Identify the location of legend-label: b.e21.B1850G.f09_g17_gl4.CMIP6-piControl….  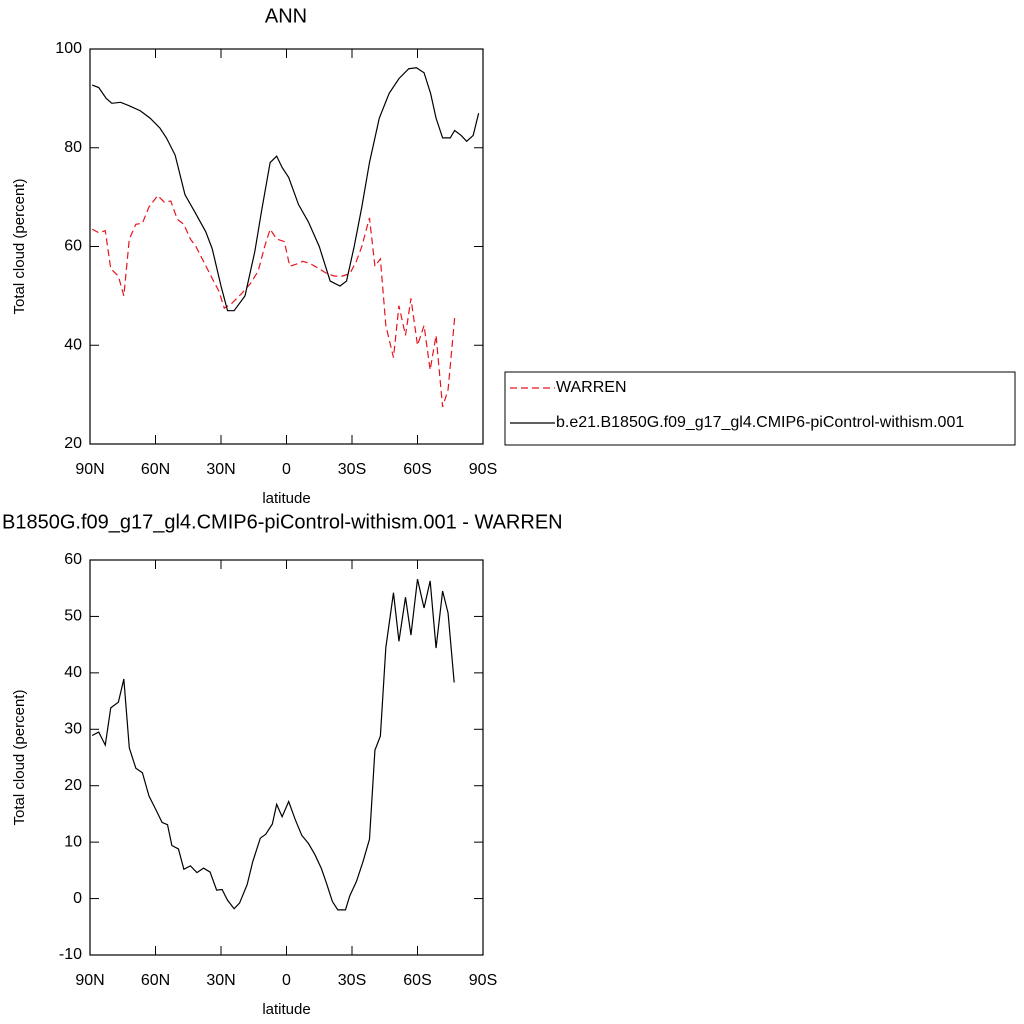
(760, 422).